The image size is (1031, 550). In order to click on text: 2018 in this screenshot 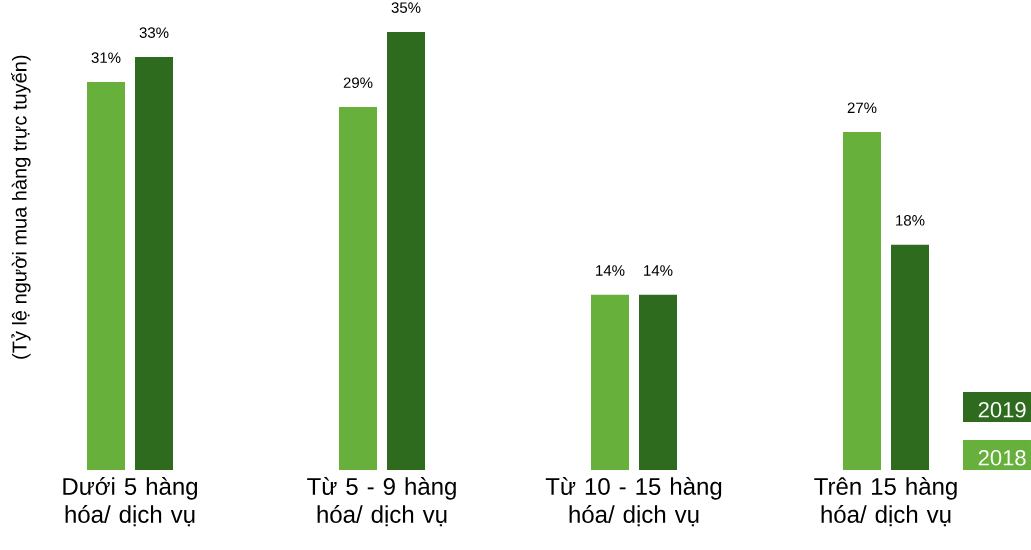, I will do `click(1002, 458)`.